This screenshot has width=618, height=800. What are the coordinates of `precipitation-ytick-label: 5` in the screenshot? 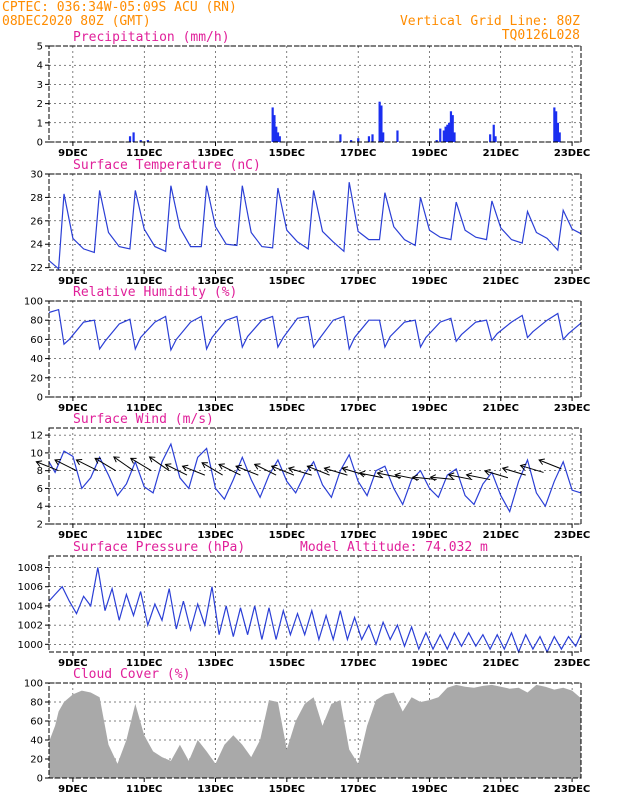 It's located at (40, 47).